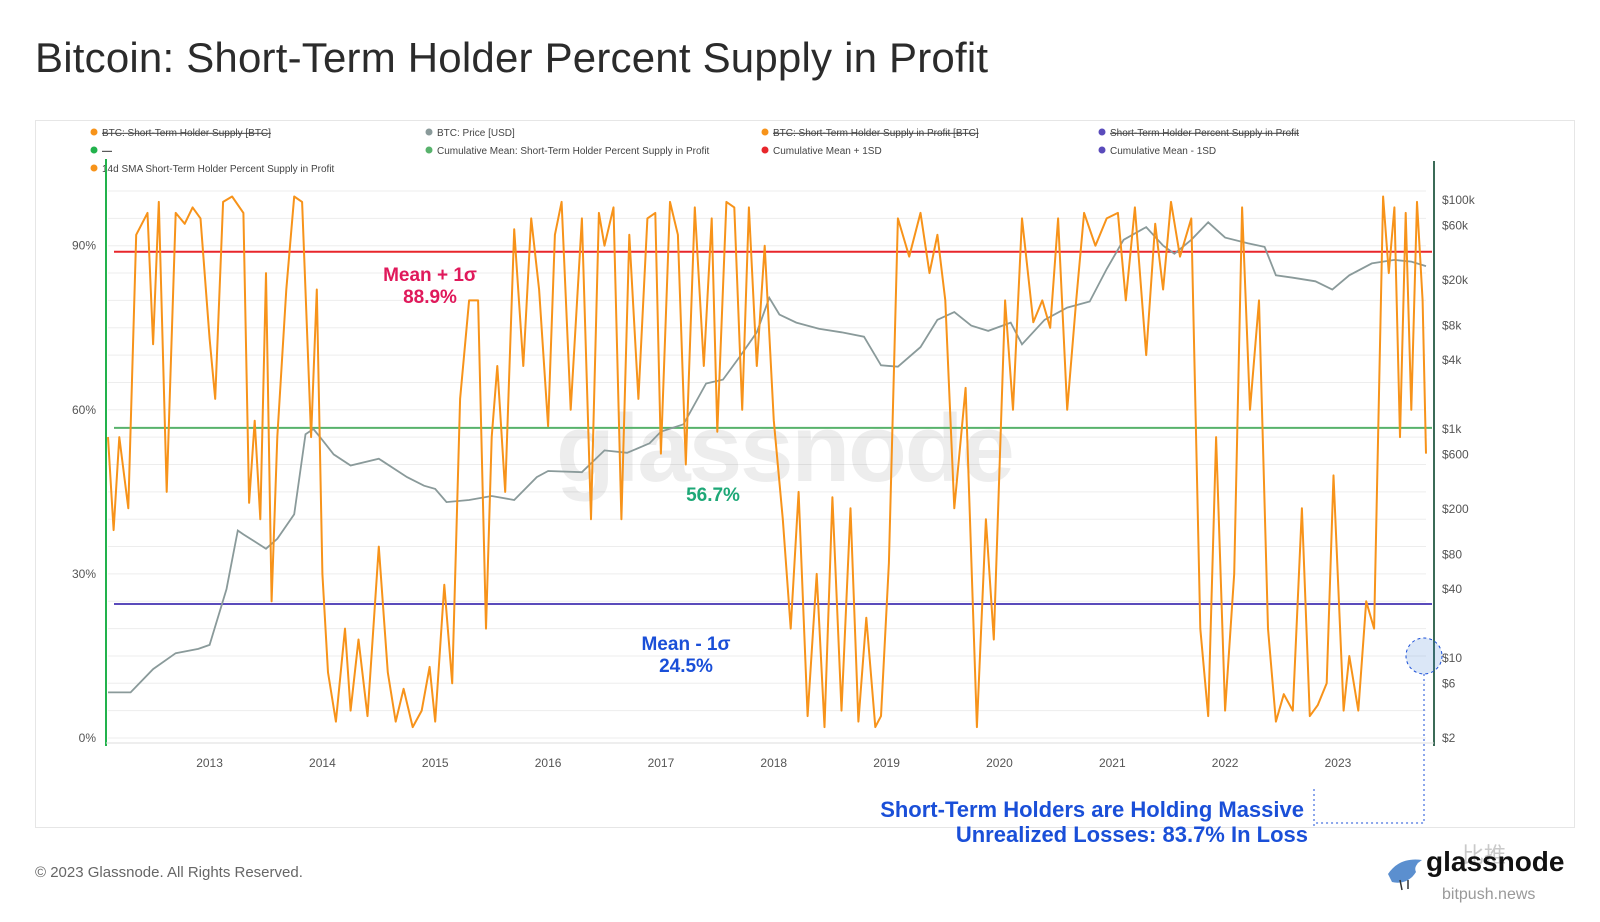  What do you see at coordinates (430, 297) in the screenshot?
I see `upper-band-value: 88.9%` at bounding box center [430, 297].